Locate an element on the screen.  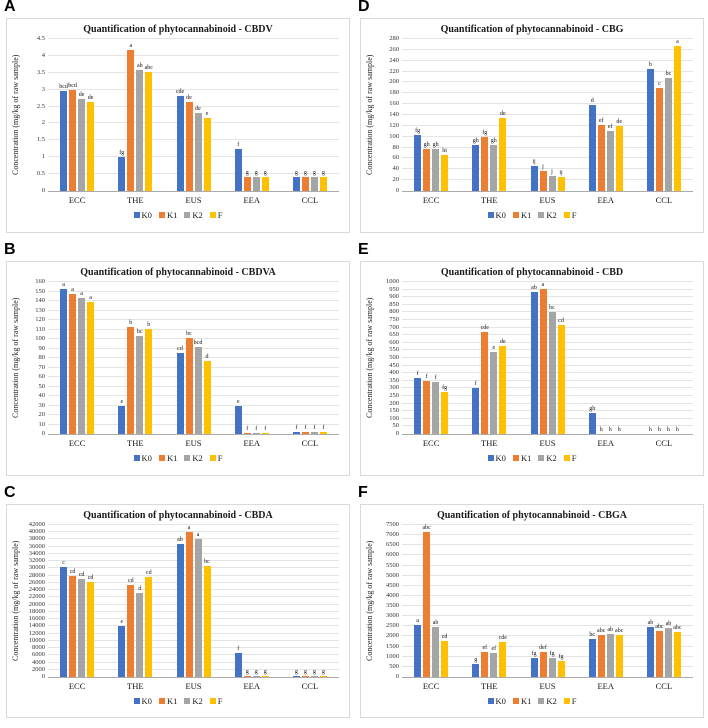
y-tick-label: 850 is located at coordinates (394, 304).